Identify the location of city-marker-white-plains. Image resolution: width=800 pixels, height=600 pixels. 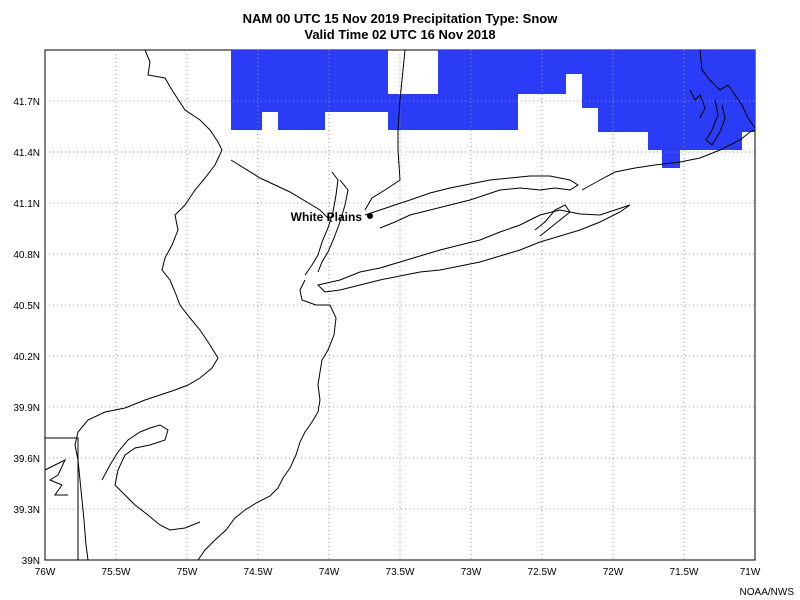
(370, 216).